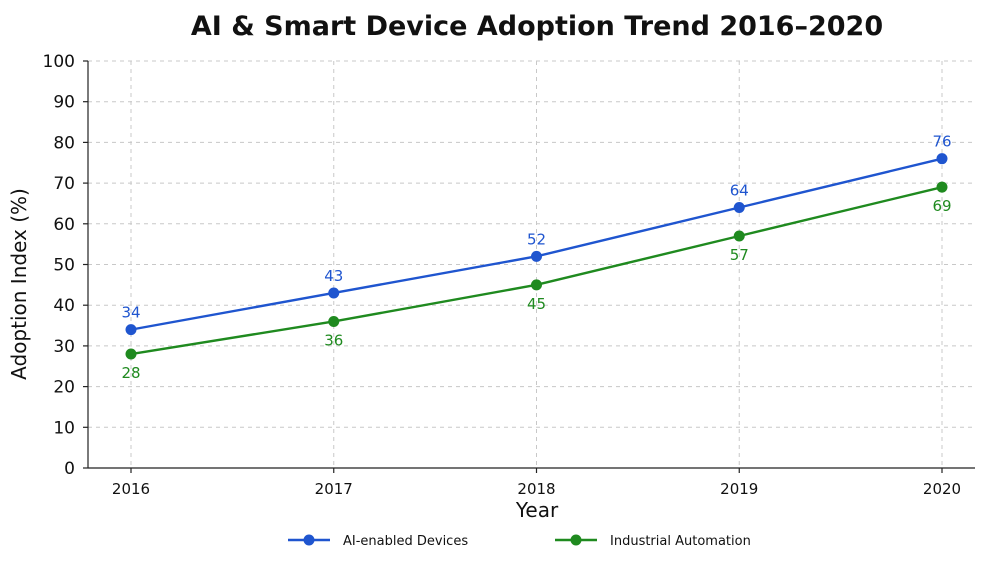  What do you see at coordinates (131, 489) in the screenshot?
I see `x-tick-label: 2016` at bounding box center [131, 489].